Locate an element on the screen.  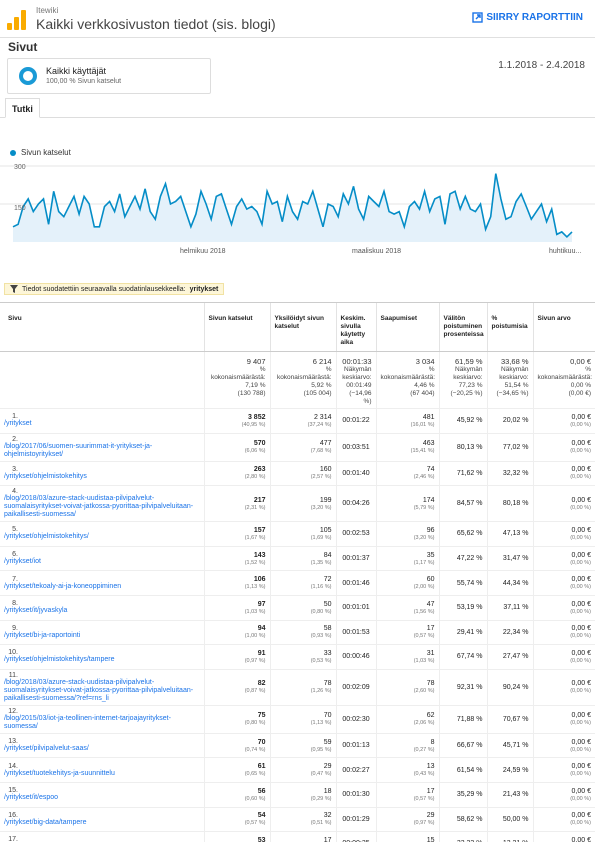
tab-explorer: Tutki is located at coordinates (22, 108).